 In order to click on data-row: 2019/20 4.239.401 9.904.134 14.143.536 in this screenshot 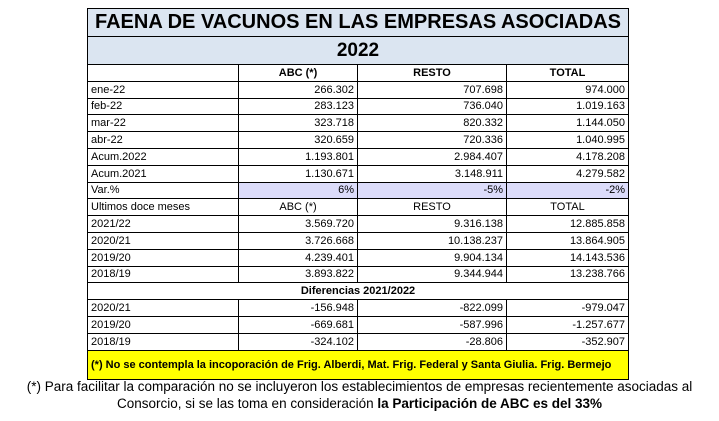, I will do `click(358, 257)`.